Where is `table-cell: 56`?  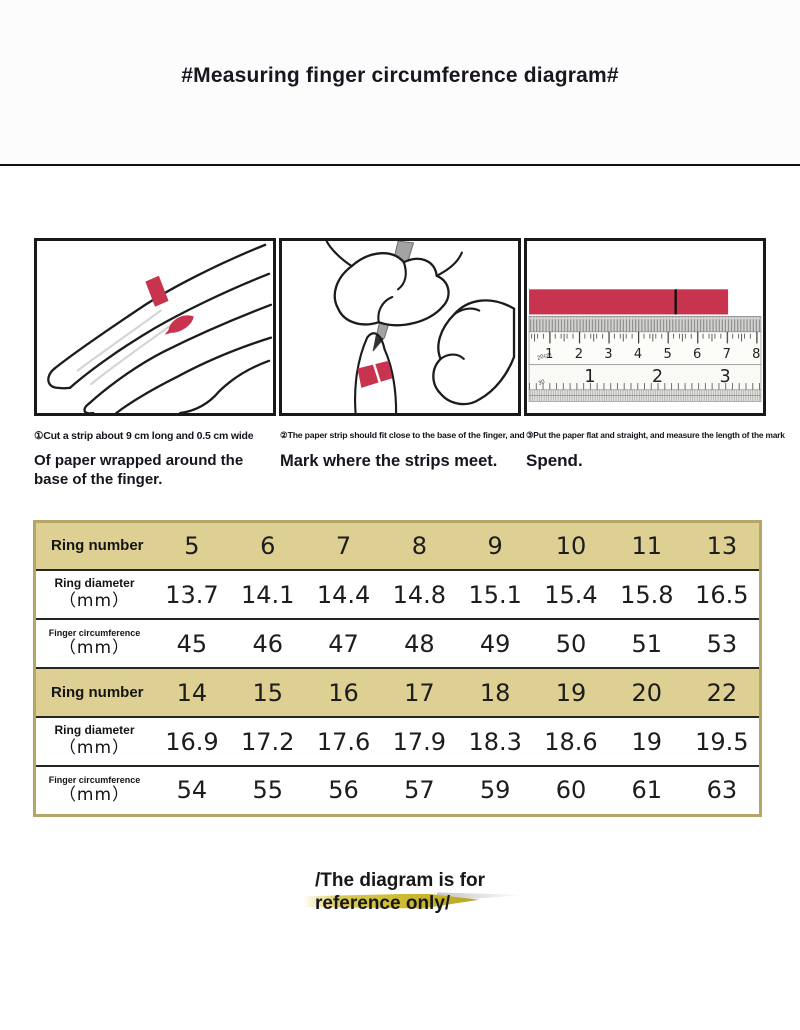 table-cell: 56 is located at coordinates (343, 790).